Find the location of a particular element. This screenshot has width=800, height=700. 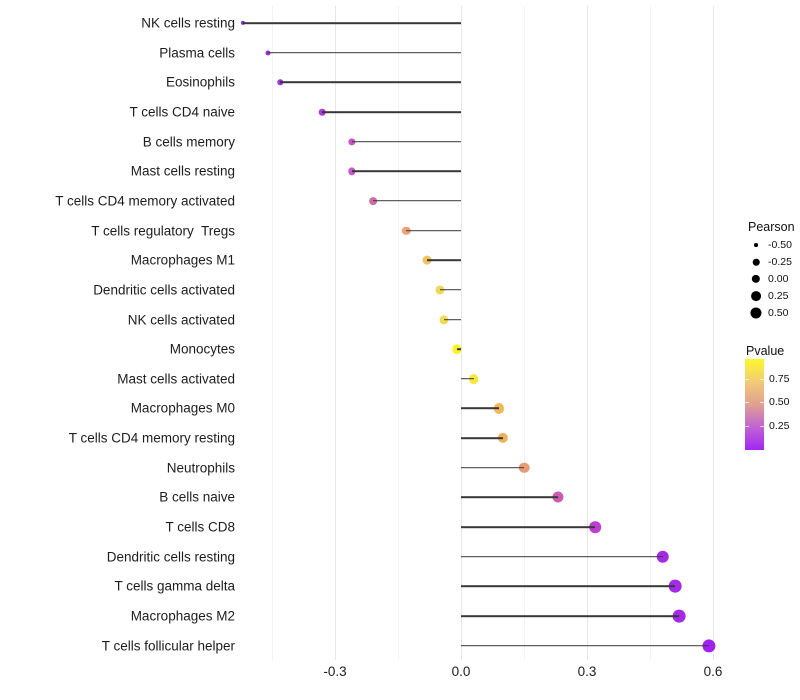

category-label: NK cells activated is located at coordinates (181, 319).